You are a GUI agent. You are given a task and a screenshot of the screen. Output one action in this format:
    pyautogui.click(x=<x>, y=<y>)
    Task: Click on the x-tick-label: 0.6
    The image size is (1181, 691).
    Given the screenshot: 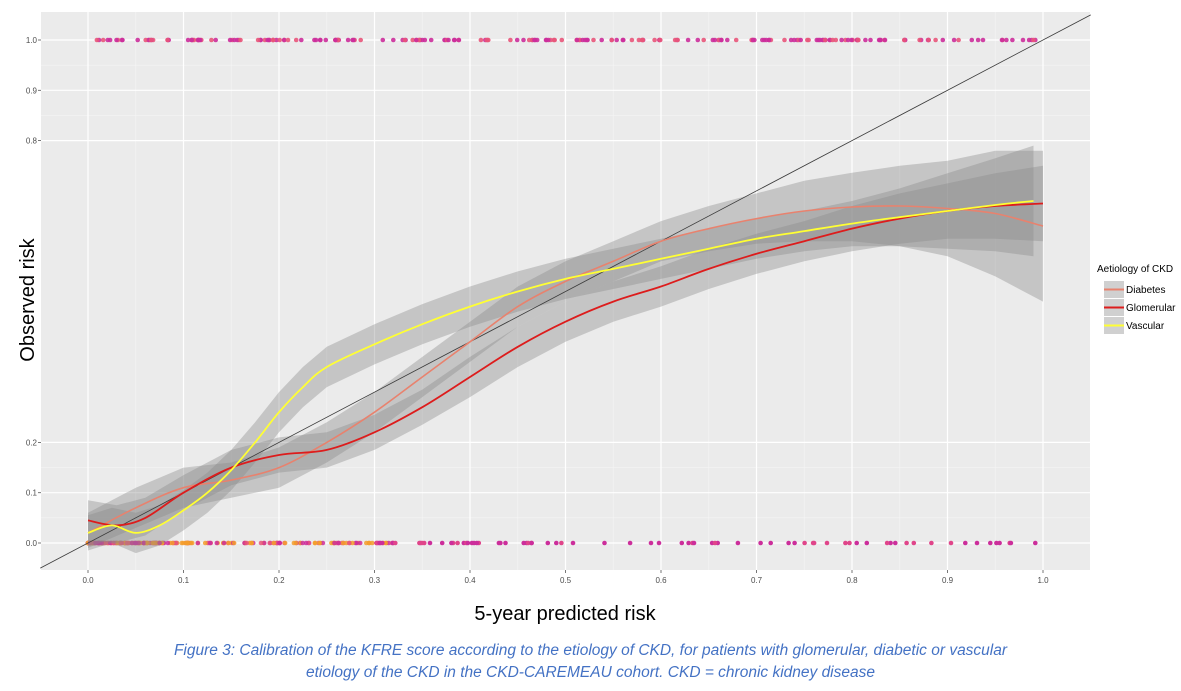 What is the action you would take?
    pyautogui.click(x=661, y=580)
    